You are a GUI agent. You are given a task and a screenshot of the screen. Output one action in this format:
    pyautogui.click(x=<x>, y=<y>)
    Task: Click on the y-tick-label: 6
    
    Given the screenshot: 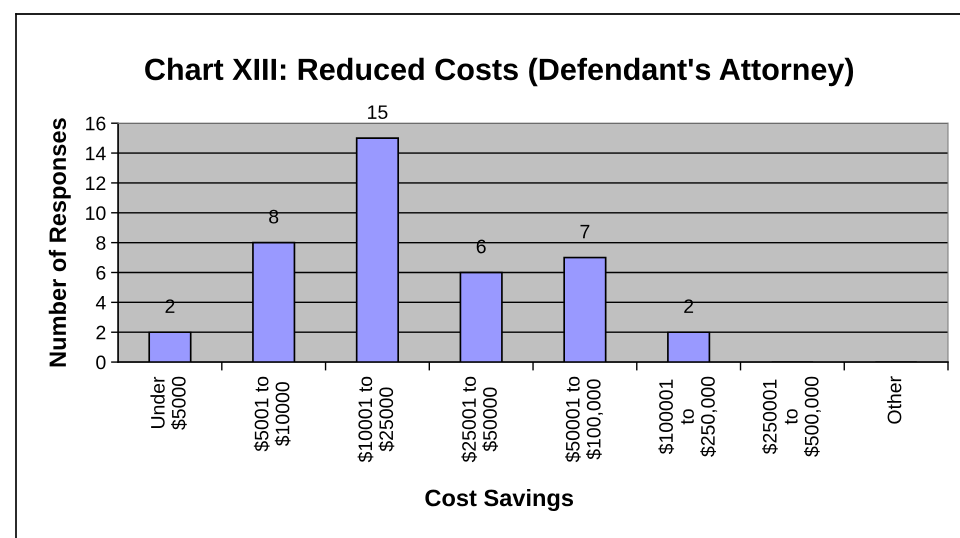 What is the action you would take?
    pyautogui.click(x=101, y=273)
    